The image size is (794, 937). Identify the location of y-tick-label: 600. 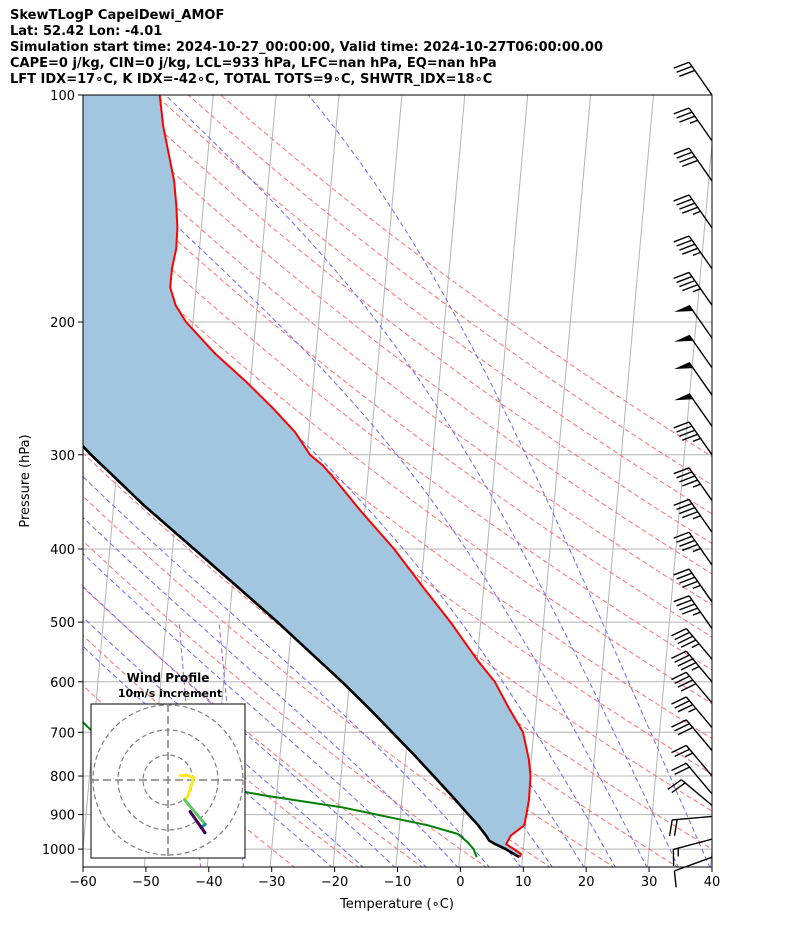
(62, 683).